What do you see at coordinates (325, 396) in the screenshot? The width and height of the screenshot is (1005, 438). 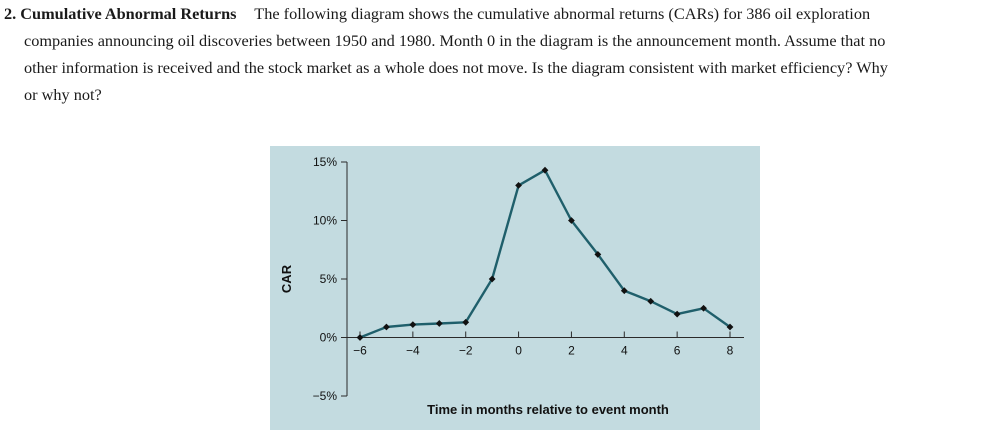 I see `y-tick-label: −5%` at bounding box center [325, 396].